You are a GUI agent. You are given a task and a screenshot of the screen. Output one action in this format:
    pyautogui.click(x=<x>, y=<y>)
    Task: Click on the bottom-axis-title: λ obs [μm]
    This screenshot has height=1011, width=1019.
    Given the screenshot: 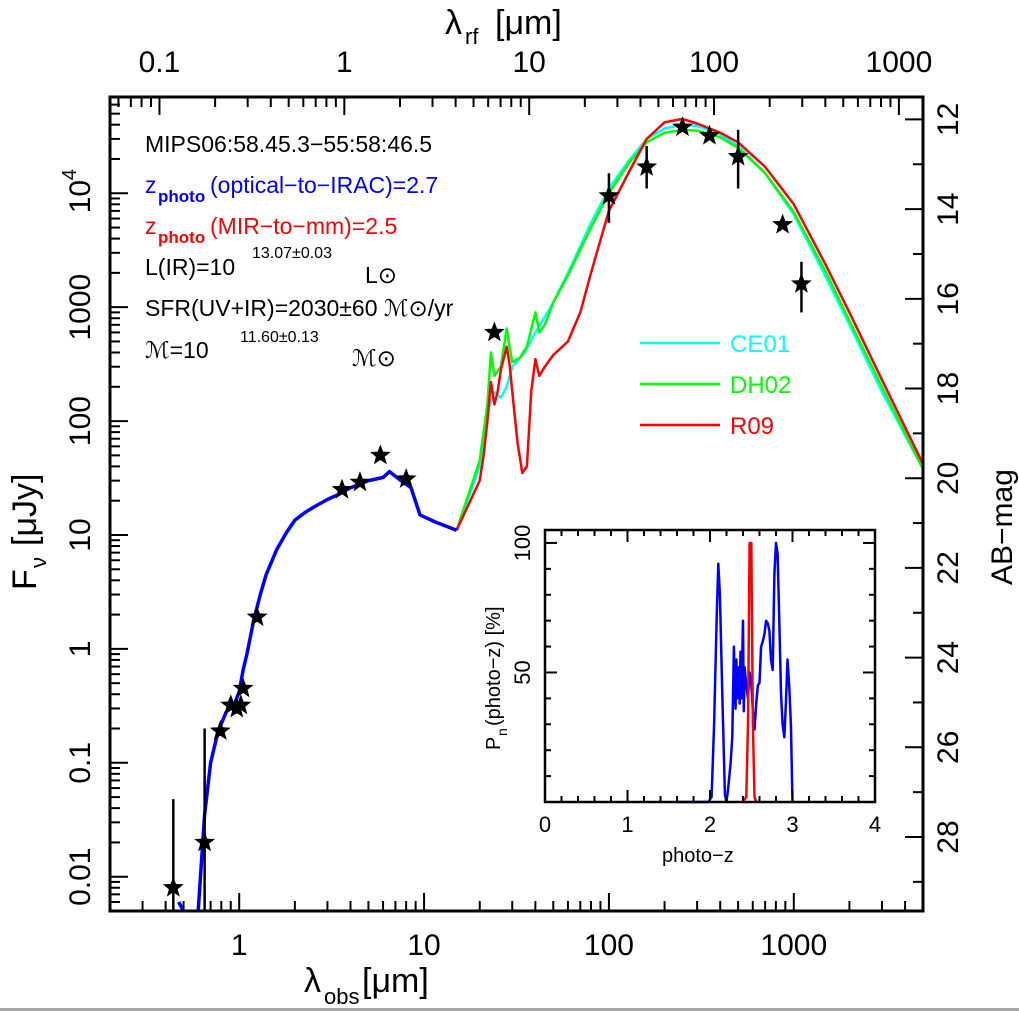 What is the action you would take?
    pyautogui.click(x=366, y=985)
    